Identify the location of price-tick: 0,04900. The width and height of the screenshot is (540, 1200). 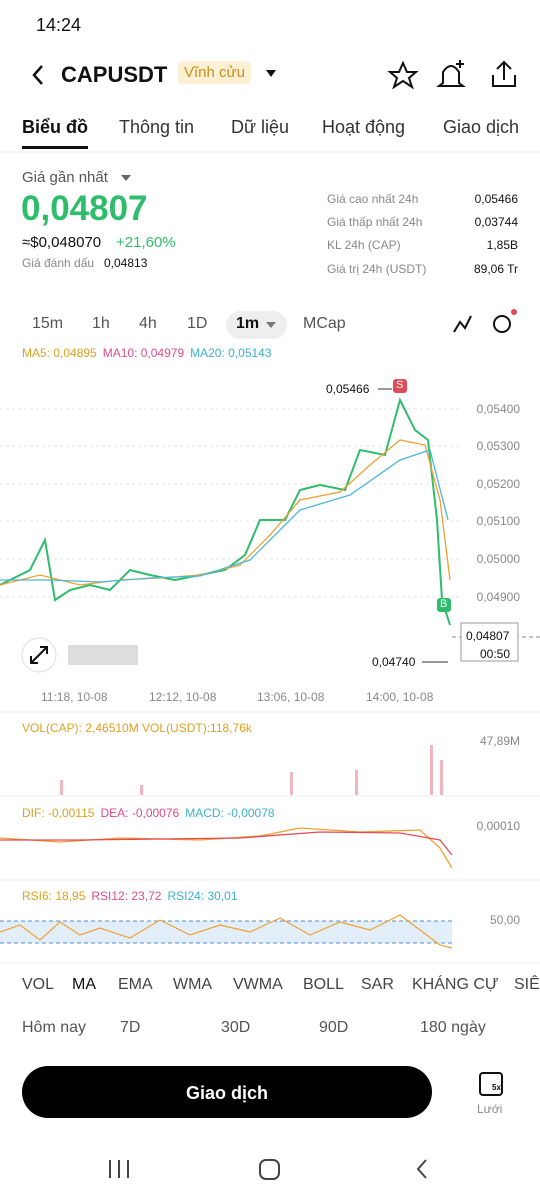
(498, 597).